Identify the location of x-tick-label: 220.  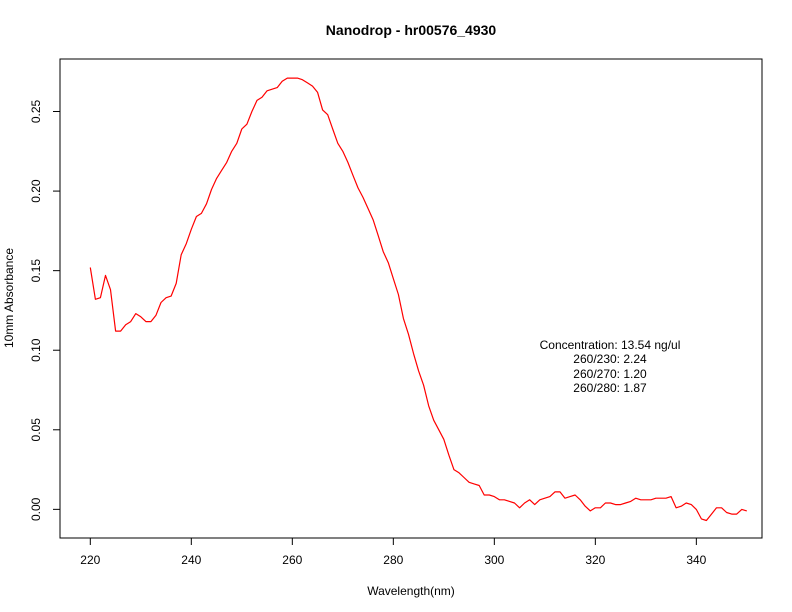
(90, 560).